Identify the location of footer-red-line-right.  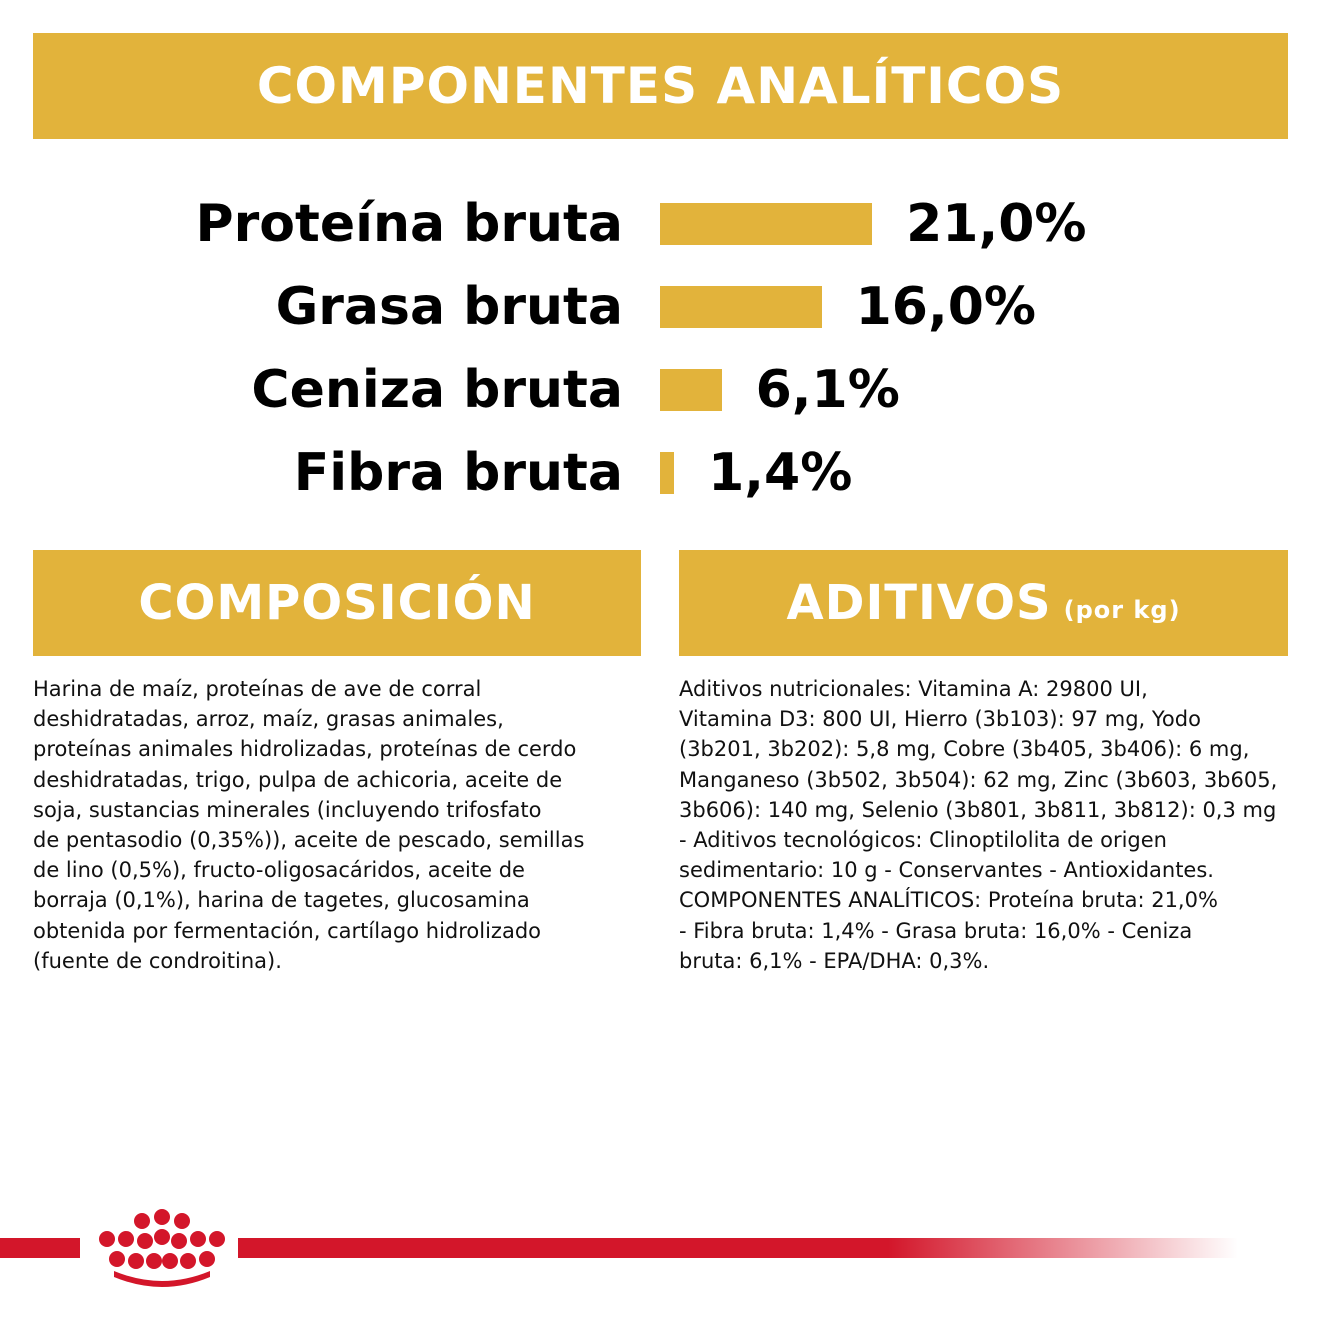
(738, 1248).